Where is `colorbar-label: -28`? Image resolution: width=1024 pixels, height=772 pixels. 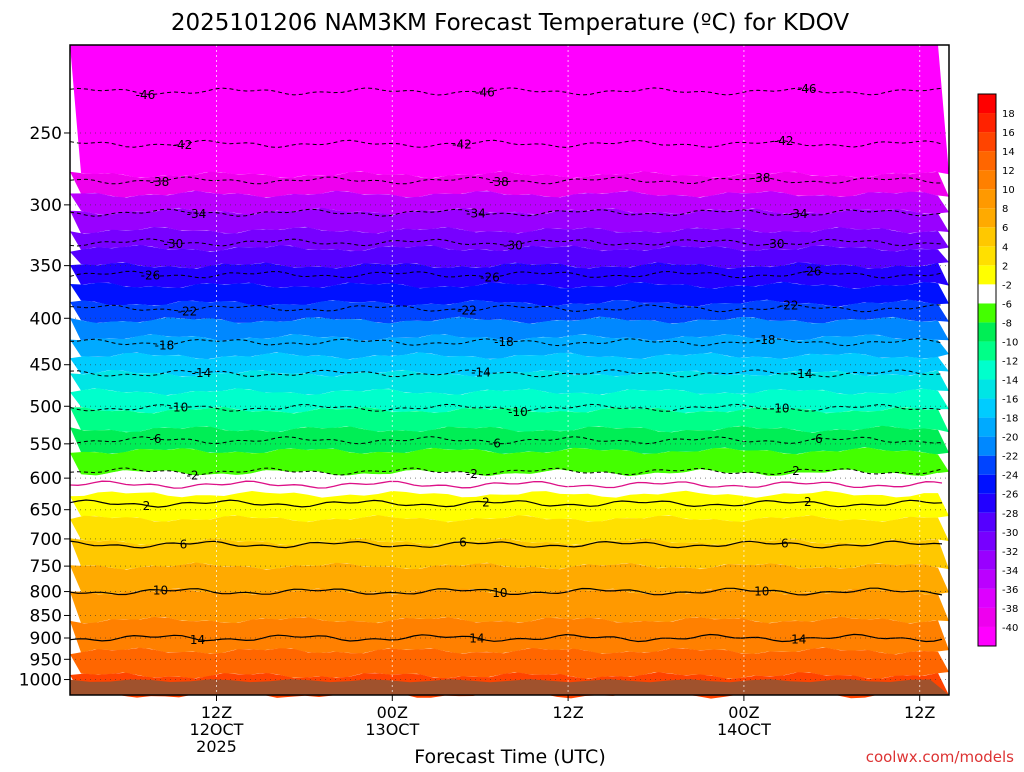
colorbar-label: -28 is located at coordinates (1010, 514).